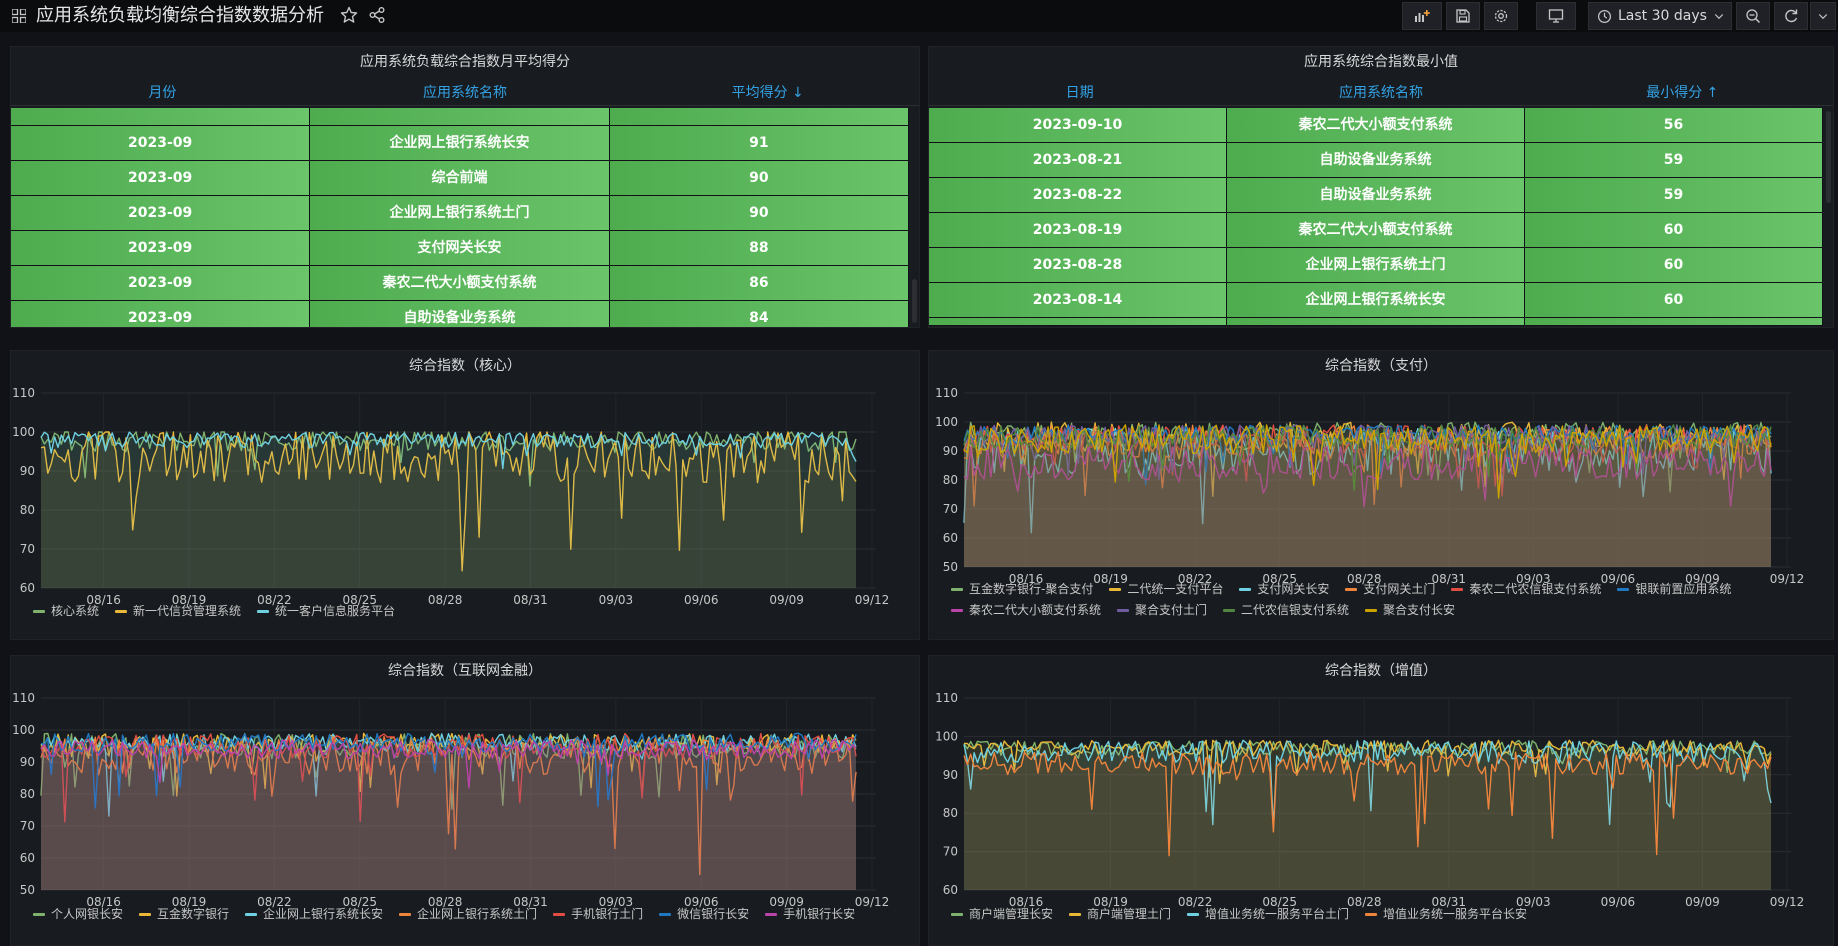 Image resolution: width=1838 pixels, height=946 pixels. Describe the element at coordinates (78, 914) in the screenshot. I see `legend-item: 个人网银长安` at that location.